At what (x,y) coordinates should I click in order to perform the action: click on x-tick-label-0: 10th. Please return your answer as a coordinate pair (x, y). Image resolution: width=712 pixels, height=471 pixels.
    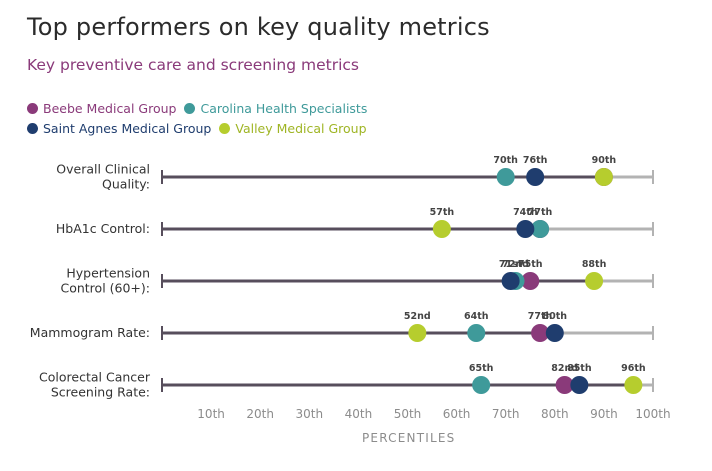
    Looking at the image, I should click on (211, 414).